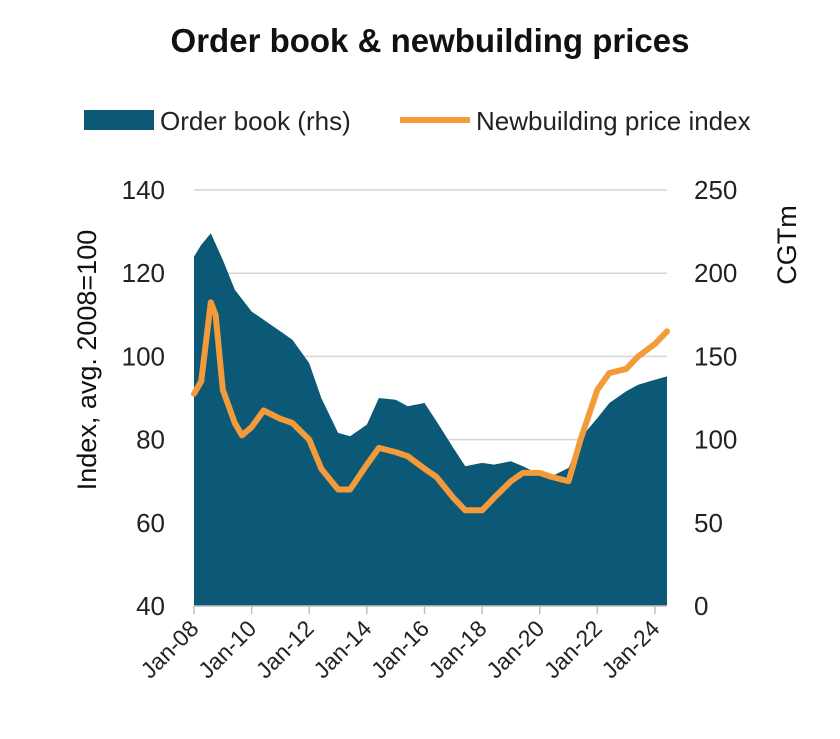 Image resolution: width=840 pixels, height=739 pixels. Describe the element at coordinates (715, 190) in the screenshot. I see `y-tick-right: 250` at that location.